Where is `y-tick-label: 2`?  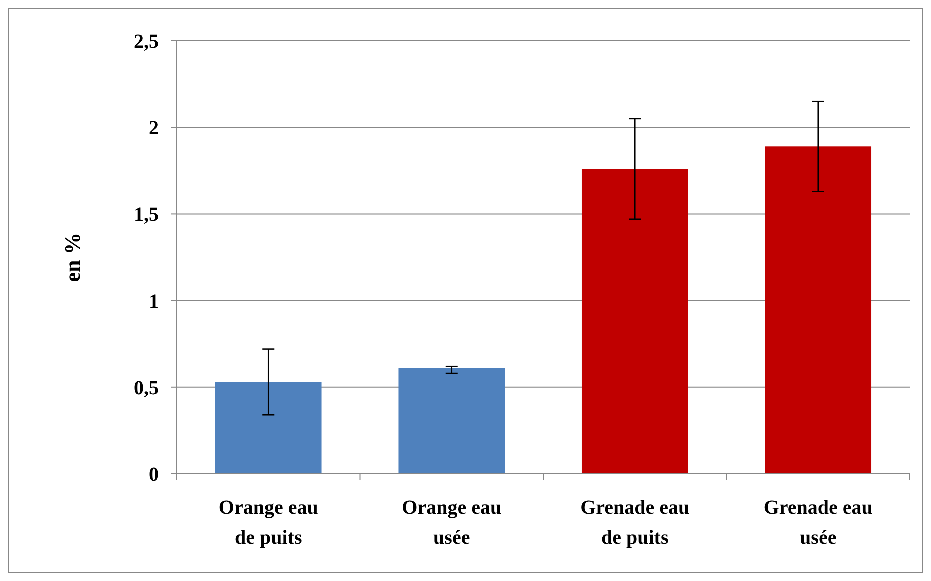 y-tick-label: 2 is located at coordinates (154, 129).